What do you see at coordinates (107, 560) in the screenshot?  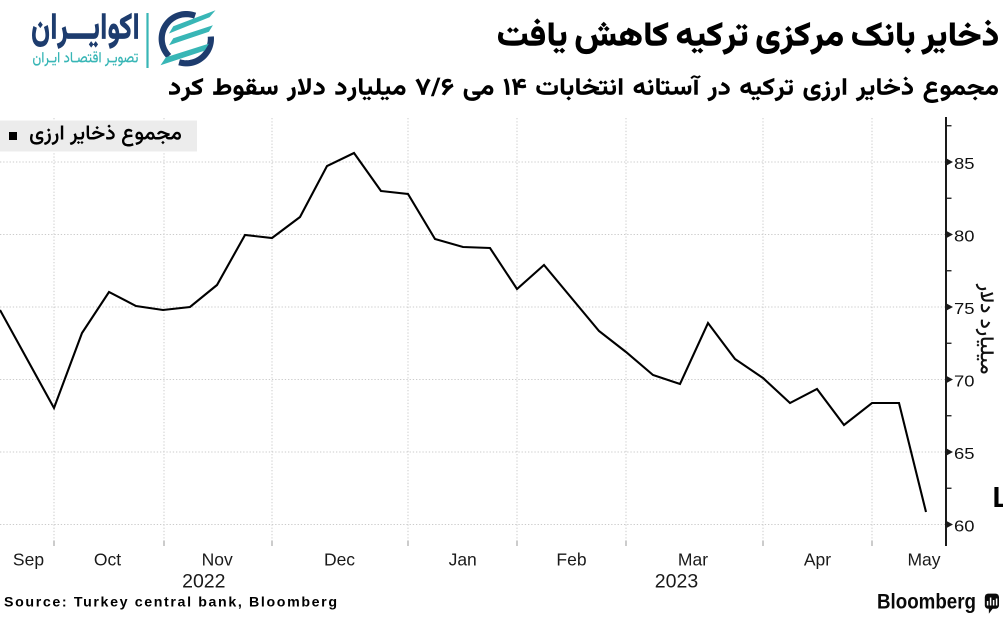 I see `svg-text: Oct` at bounding box center [107, 560].